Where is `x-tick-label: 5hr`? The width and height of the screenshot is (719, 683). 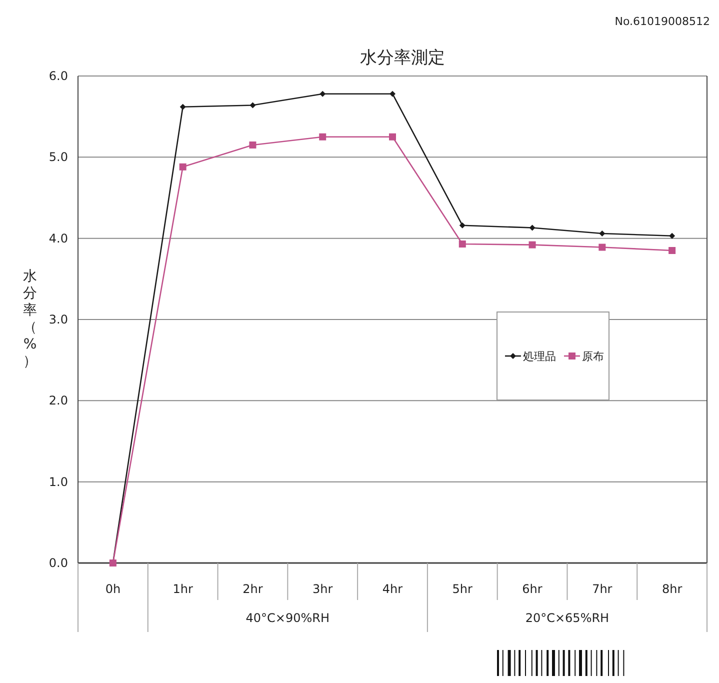 x-tick-label: 5hr is located at coordinates (462, 589).